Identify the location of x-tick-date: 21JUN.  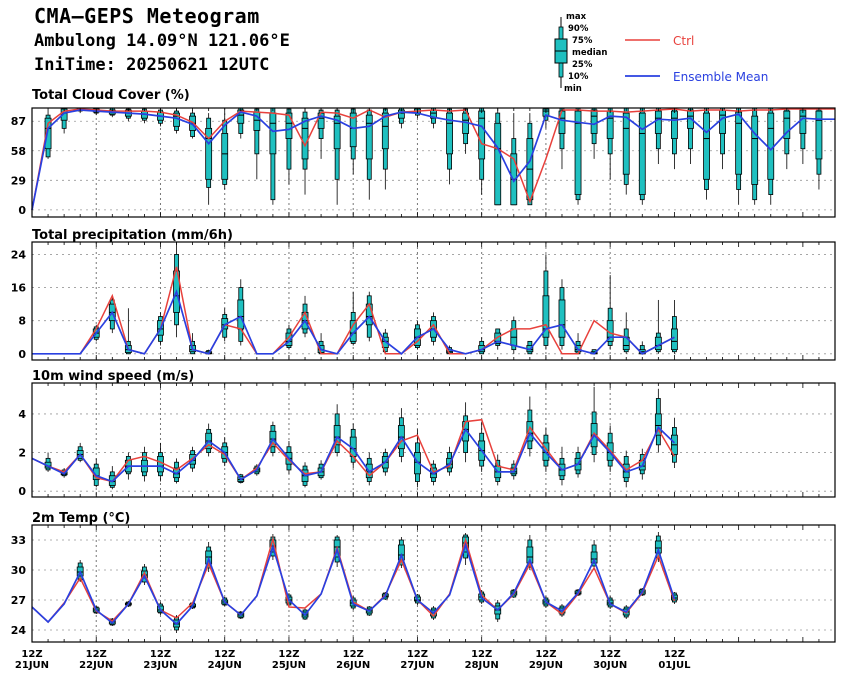
(32, 665).